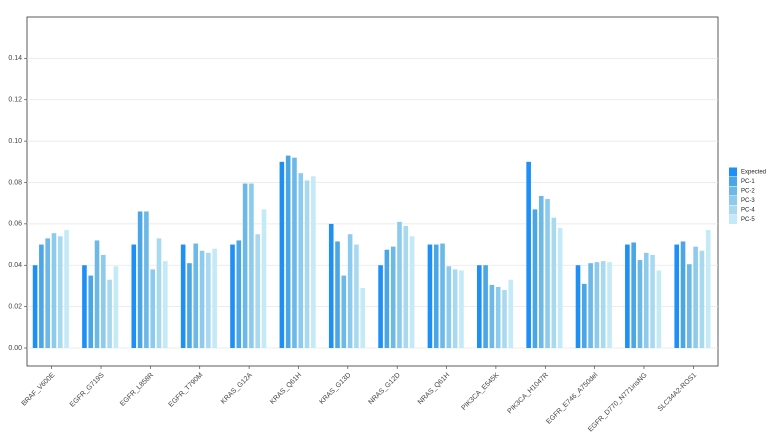  Describe the element at coordinates (15, 182) in the screenshot. I see `y-tick-label: 0.08` at that location.